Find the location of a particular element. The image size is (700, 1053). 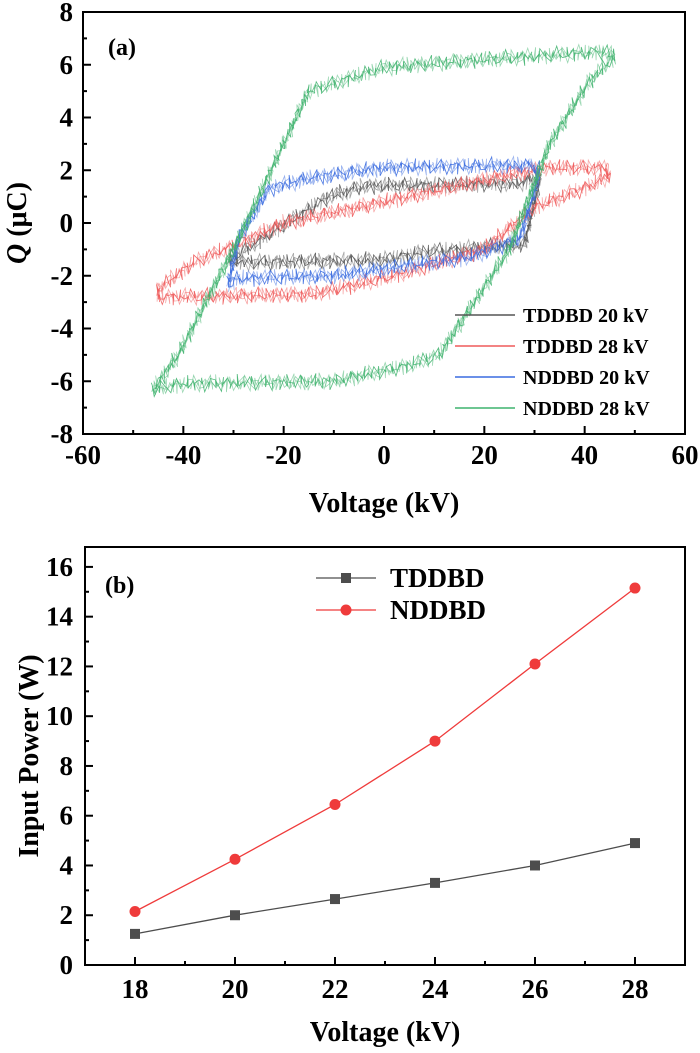

panel-a-x-axis-label: Voltage (kV) is located at coordinates (384, 503).